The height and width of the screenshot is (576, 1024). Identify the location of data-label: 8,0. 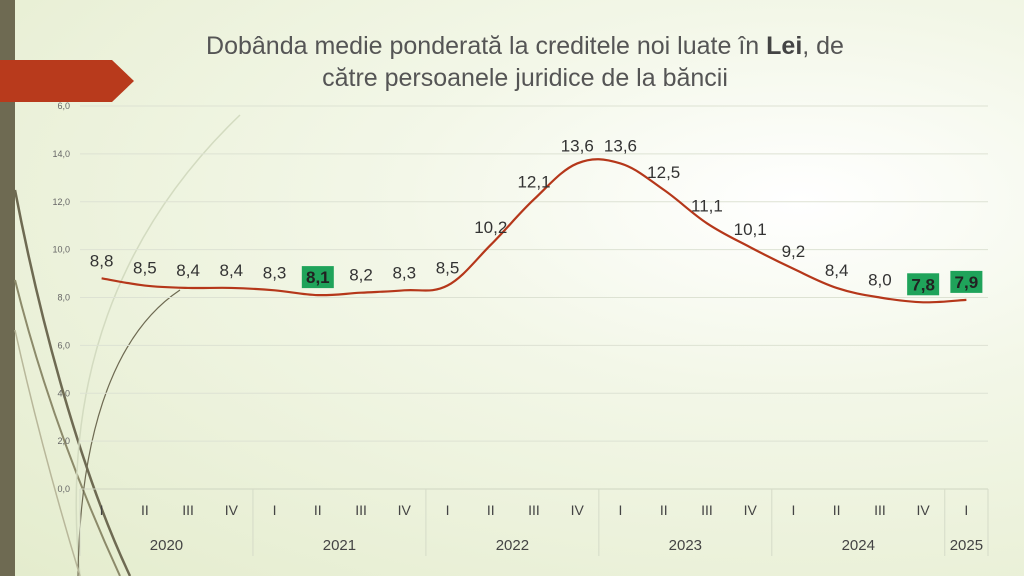
(880, 280).